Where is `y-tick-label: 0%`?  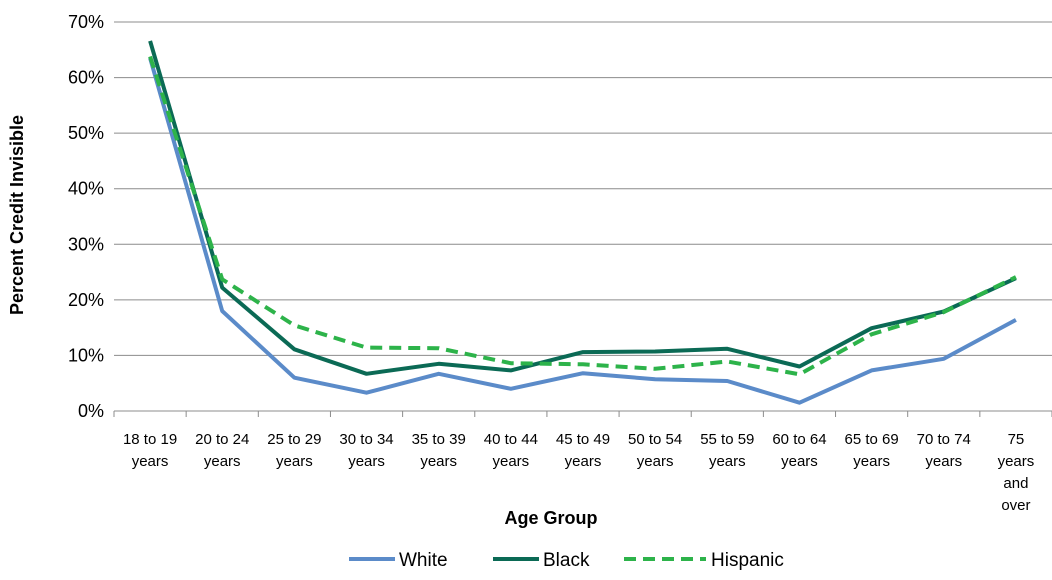 y-tick-label: 0% is located at coordinates (91, 411).